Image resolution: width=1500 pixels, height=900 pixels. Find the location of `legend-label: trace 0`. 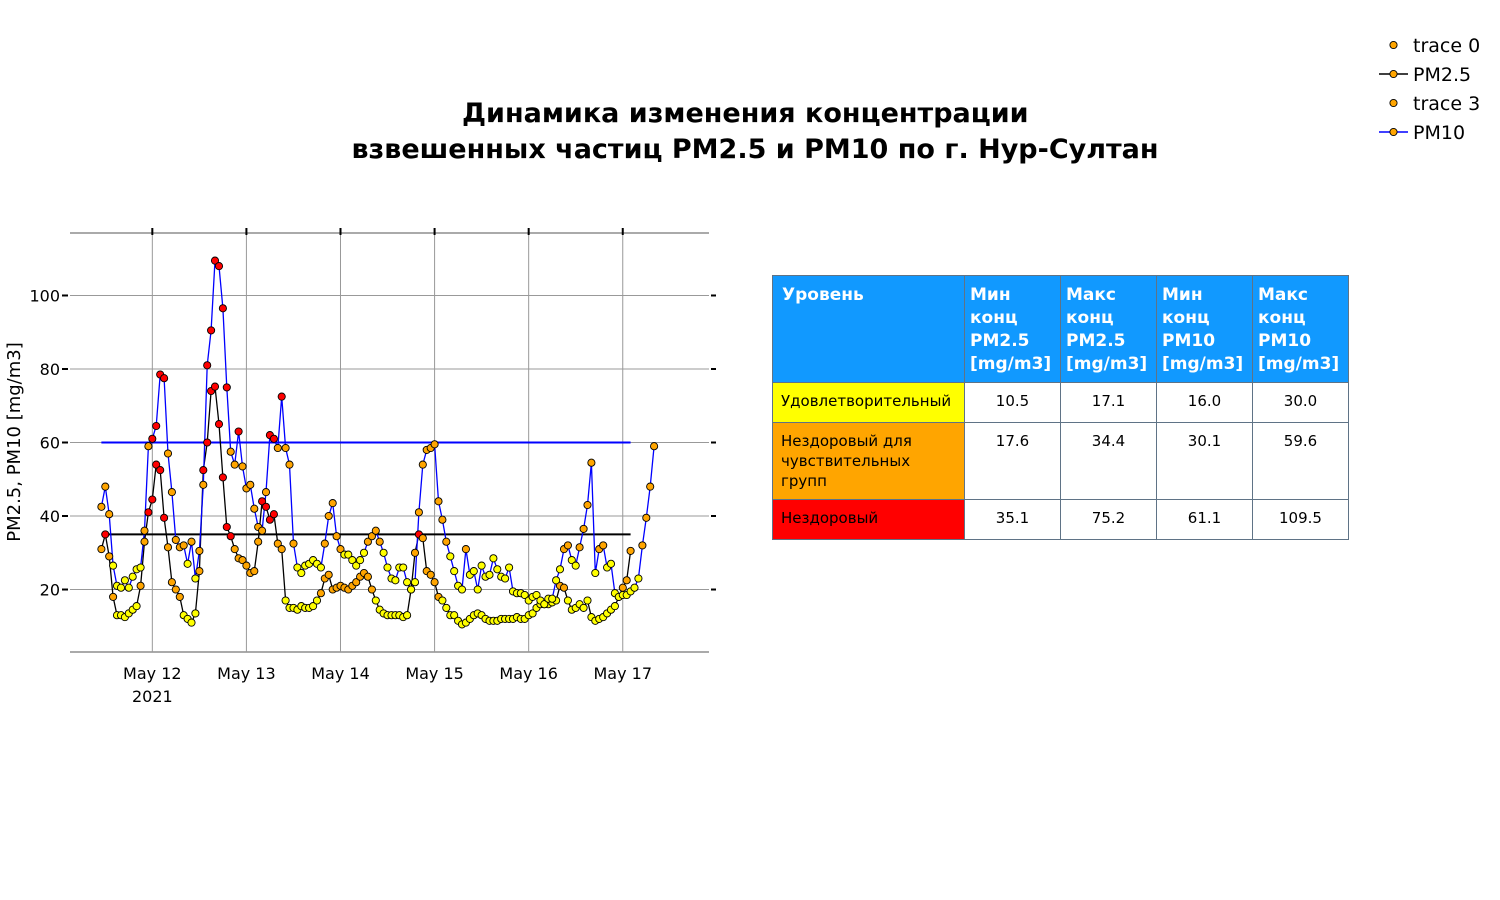

legend-label: trace 0 is located at coordinates (1446, 46).